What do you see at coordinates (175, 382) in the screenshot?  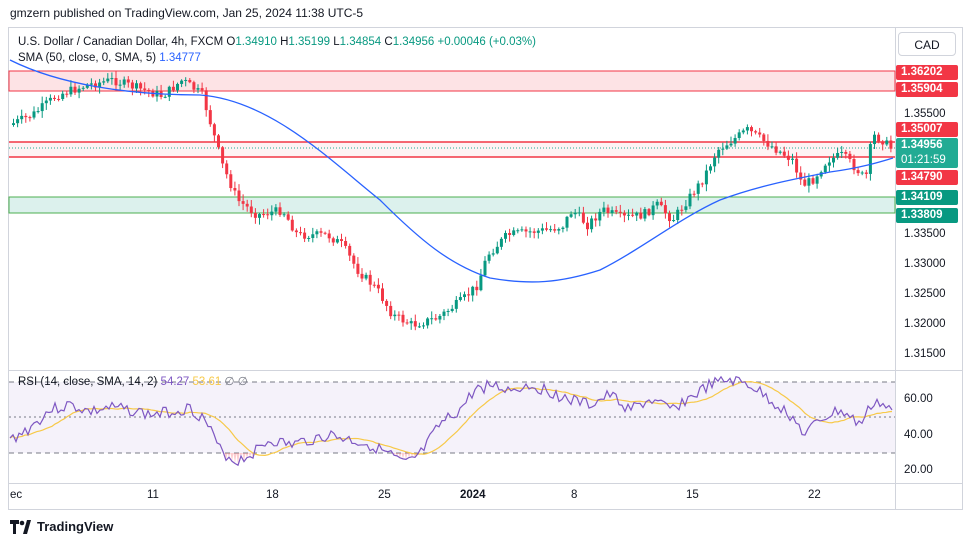 I see `rsi-value: 54.27` at bounding box center [175, 382].